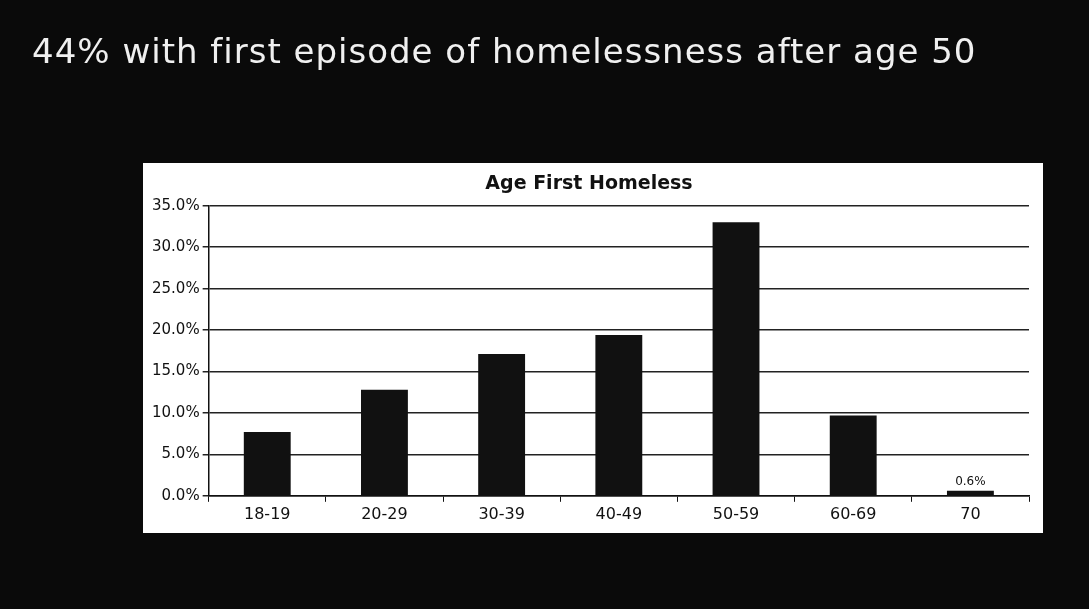  Describe the element at coordinates (384, 513) in the screenshot. I see `x-tick-label: 20-29` at that location.